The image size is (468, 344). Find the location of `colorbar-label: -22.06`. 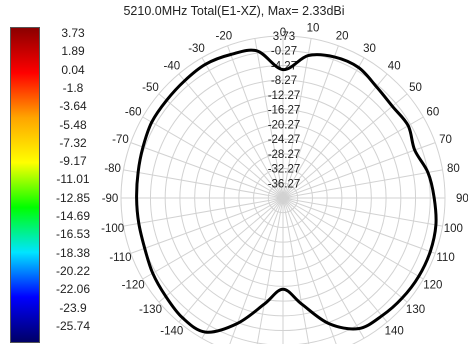

colorbar-label: -22.06 is located at coordinates (73, 289).